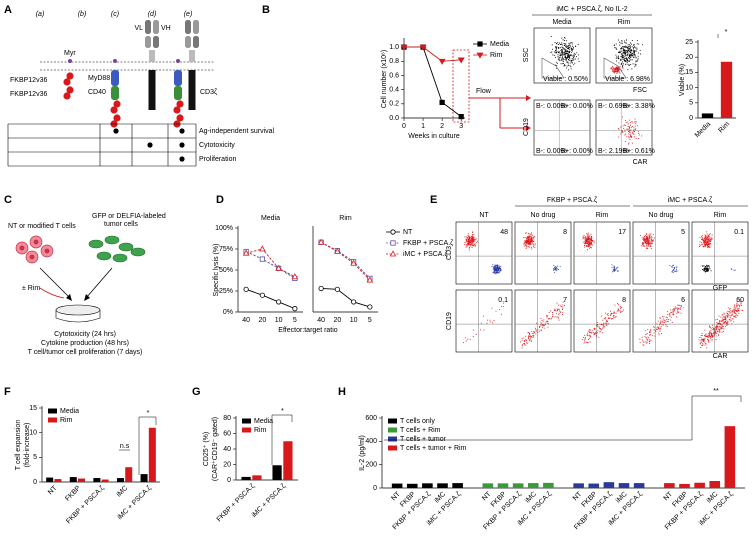 Image resolution: width=756 pixels, height=536 pixels. I want to click on arrow-head, so click(87, 297).